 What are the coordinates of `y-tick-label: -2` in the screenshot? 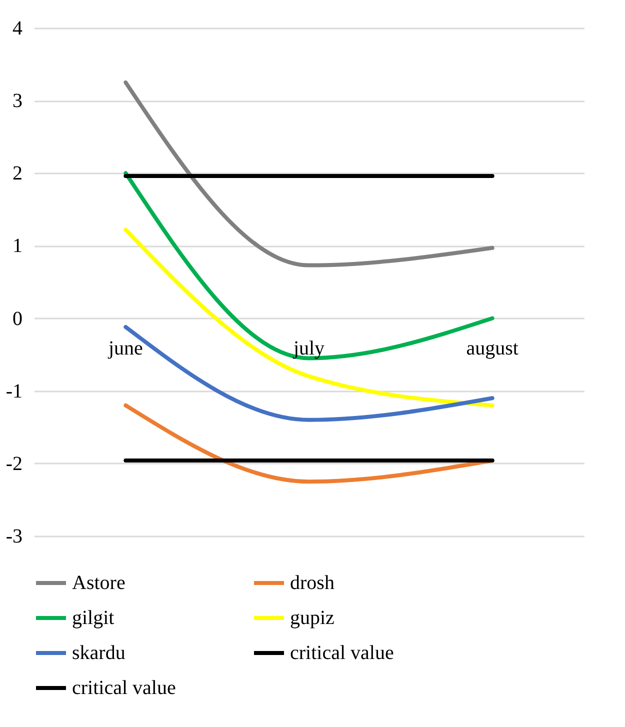 It's located at (14, 463).